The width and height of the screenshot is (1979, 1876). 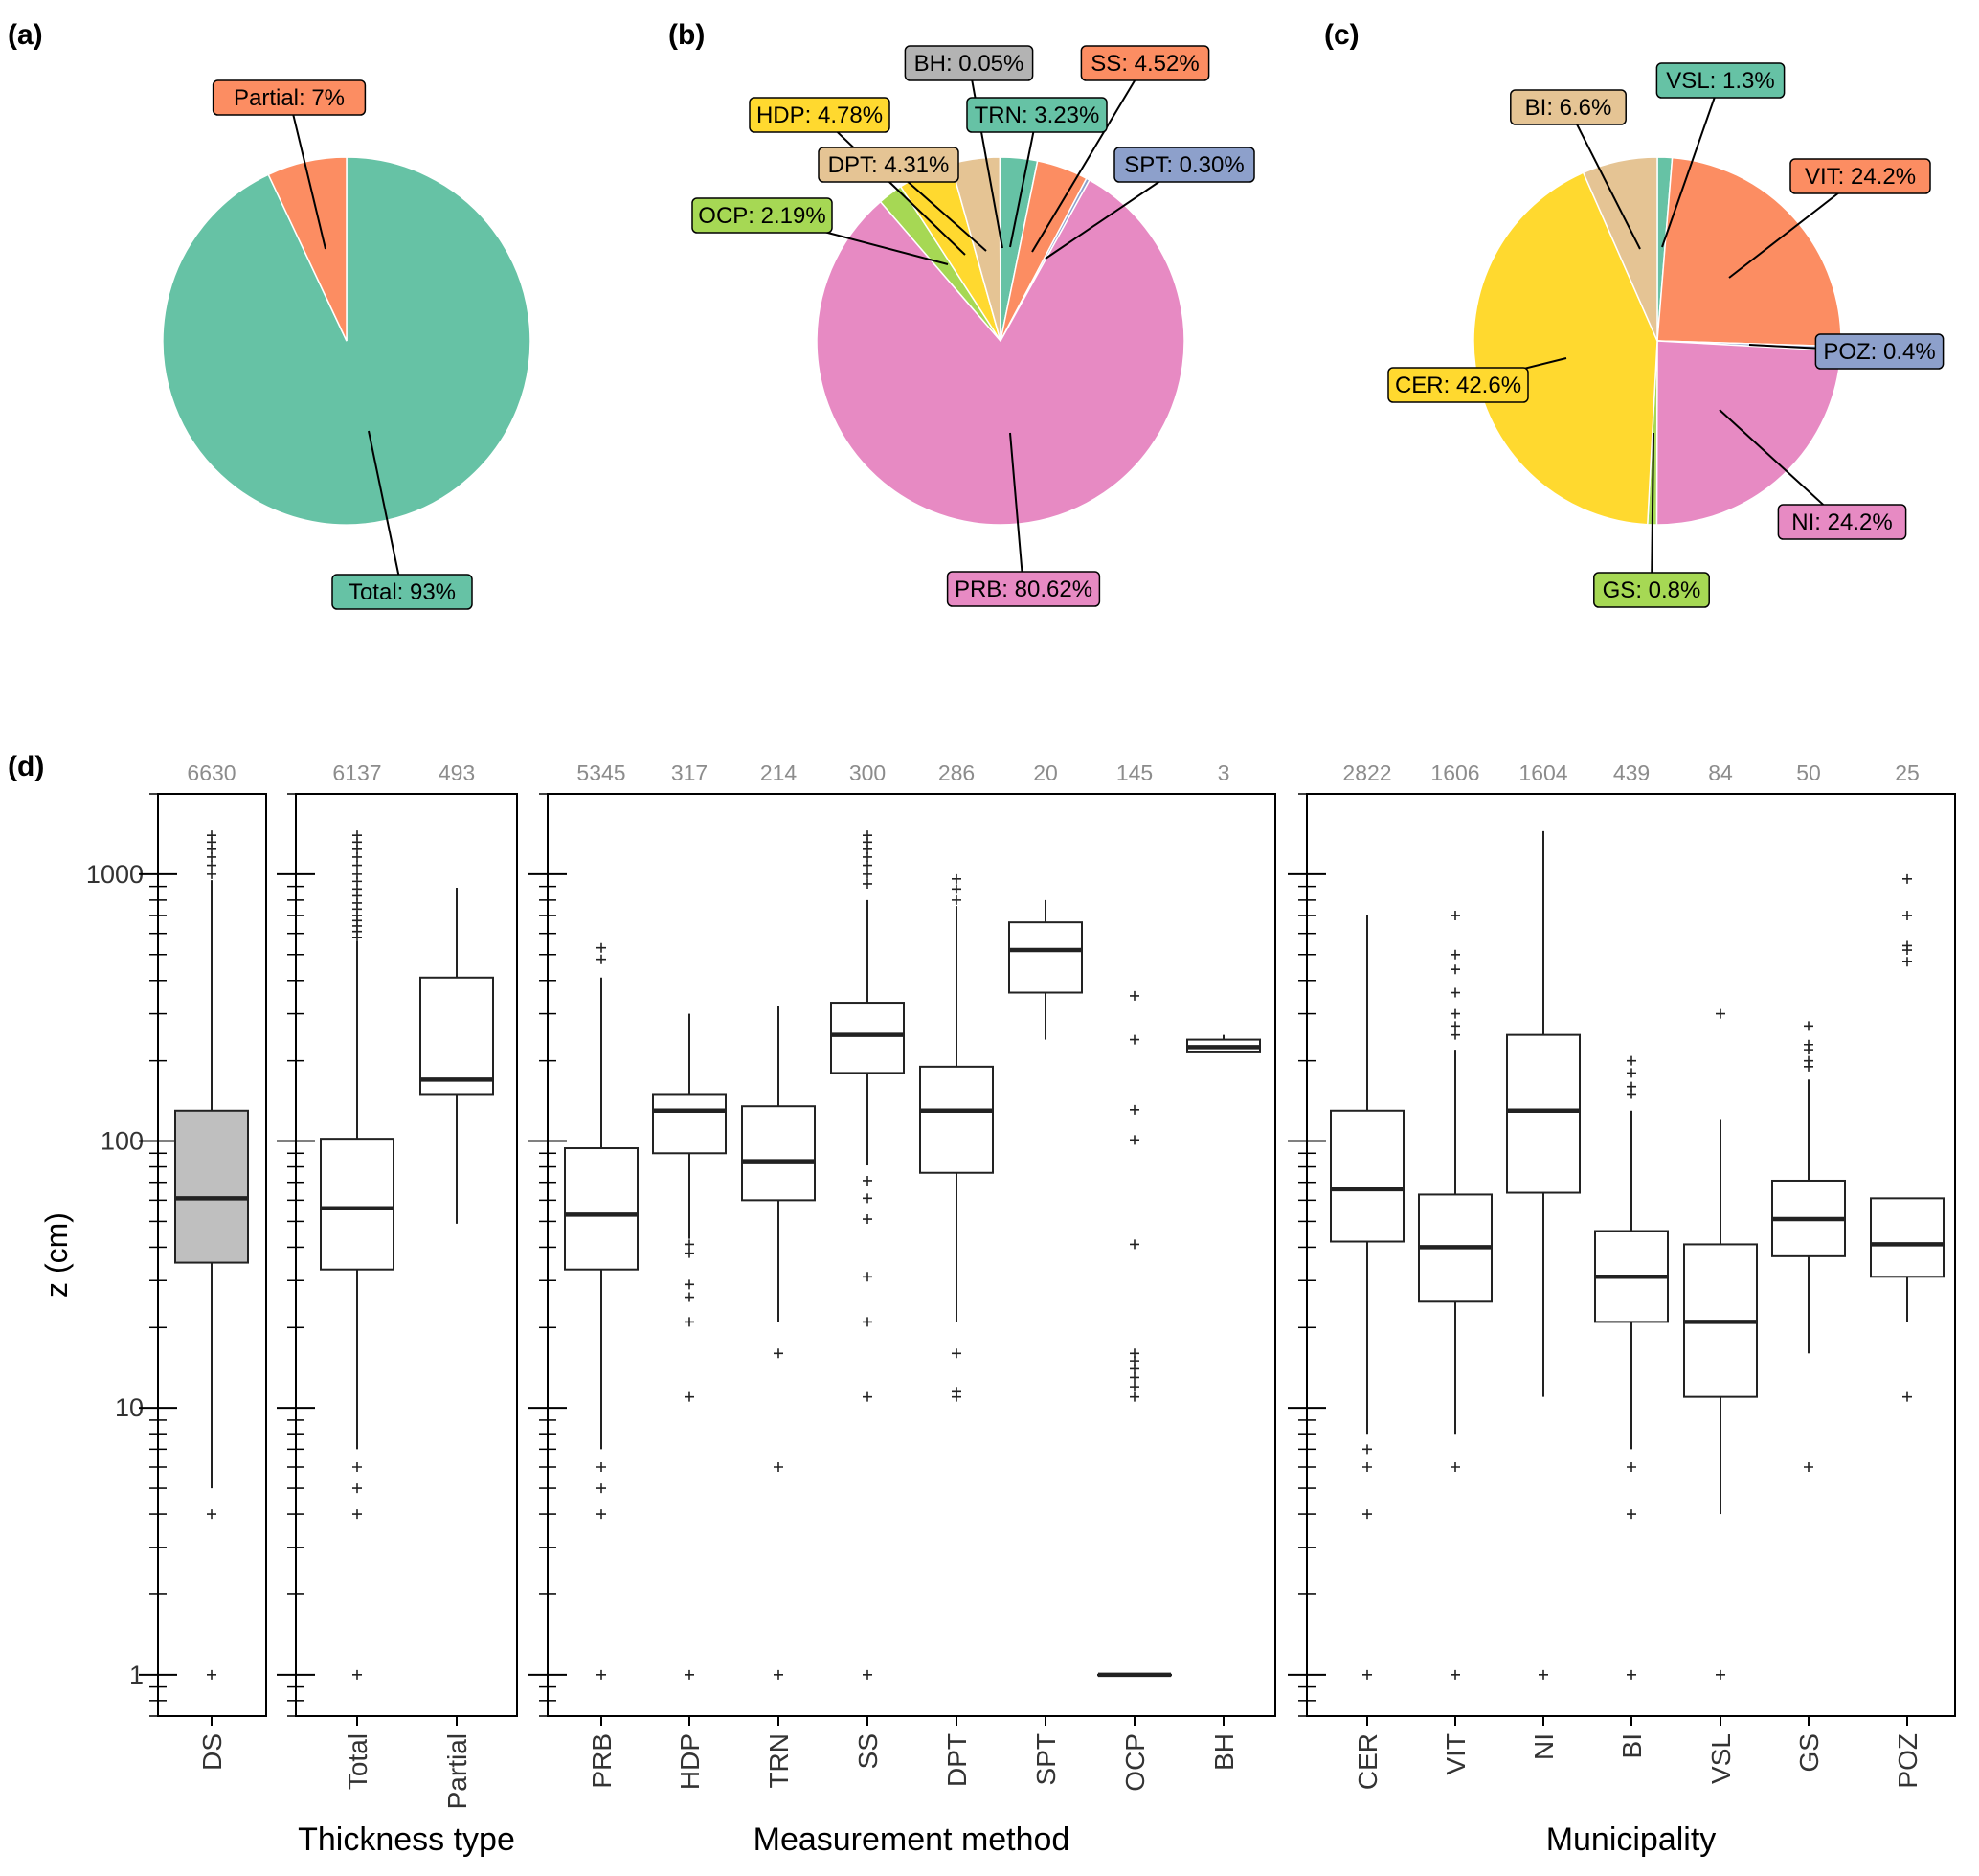 I want to click on x-tick-label-prb: PRB, so click(x=602, y=1761).